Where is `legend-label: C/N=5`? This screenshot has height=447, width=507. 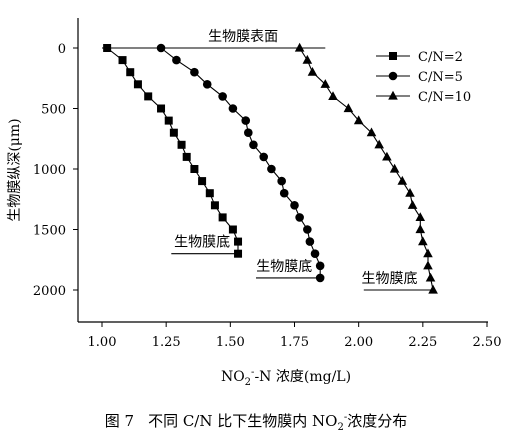 legend-label: C/N=5 is located at coordinates (440, 77).